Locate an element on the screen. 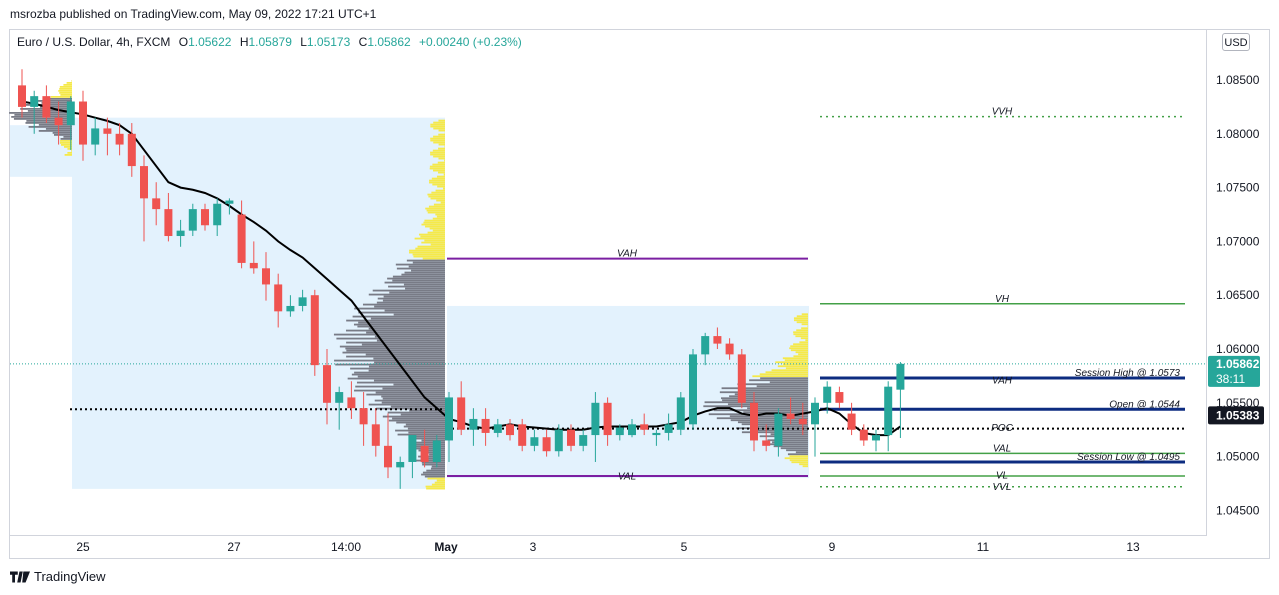 The height and width of the screenshot is (595, 1279). symbol-name: Euro / U.S. Dollar, 4h, FXCM is located at coordinates (94, 42).